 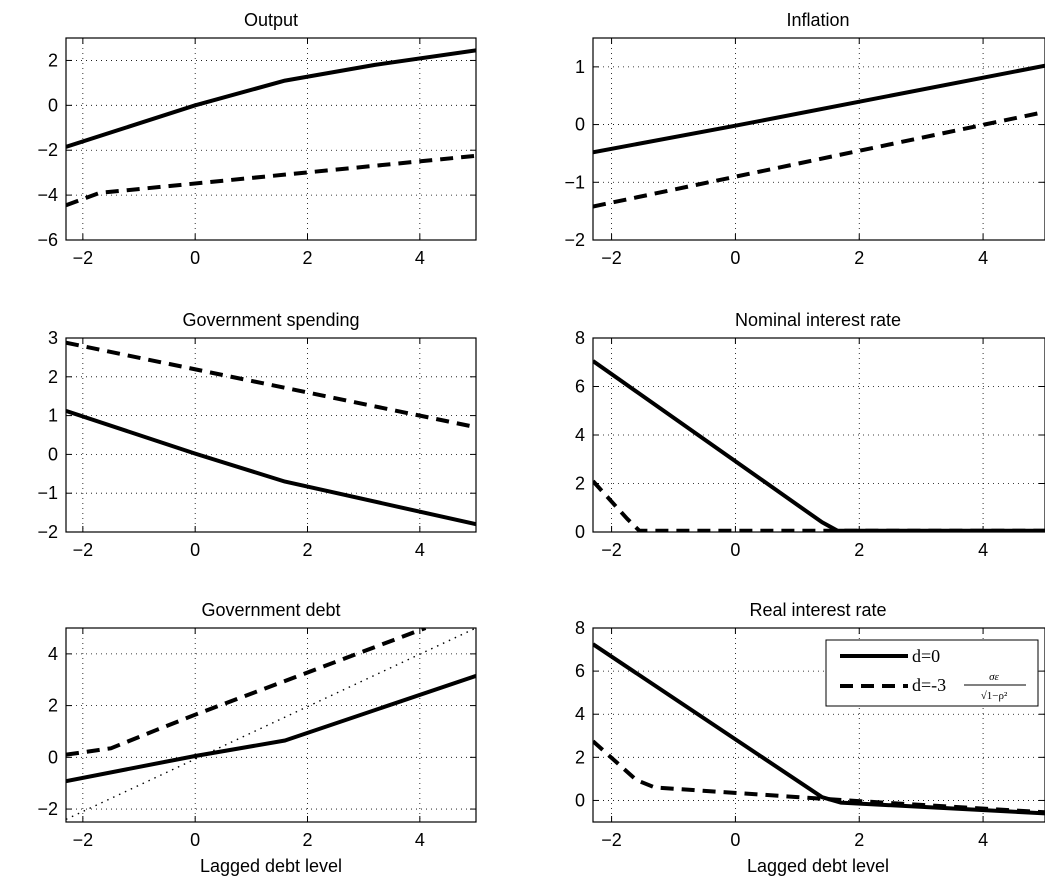 I want to click on subplot-title: Nominal interest rate, so click(x=818, y=320).